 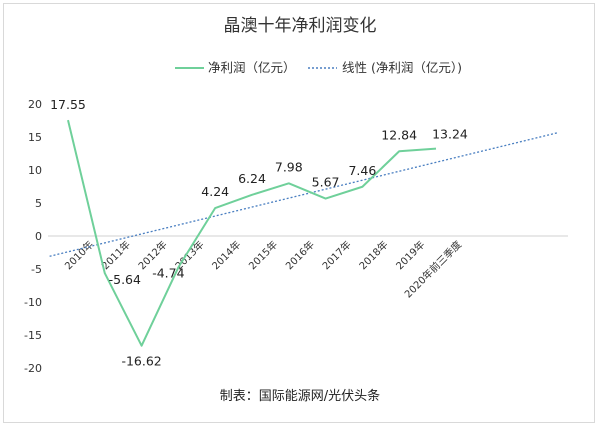 What do you see at coordinates (36, 269) in the screenshot?
I see `y-tick-label: -5` at bounding box center [36, 269].